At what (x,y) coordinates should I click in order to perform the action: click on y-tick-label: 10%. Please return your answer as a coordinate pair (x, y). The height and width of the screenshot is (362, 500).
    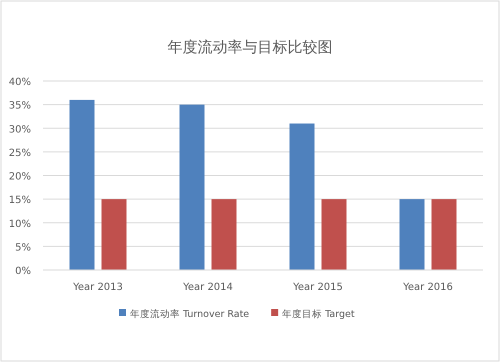
    Looking at the image, I should click on (19, 224).